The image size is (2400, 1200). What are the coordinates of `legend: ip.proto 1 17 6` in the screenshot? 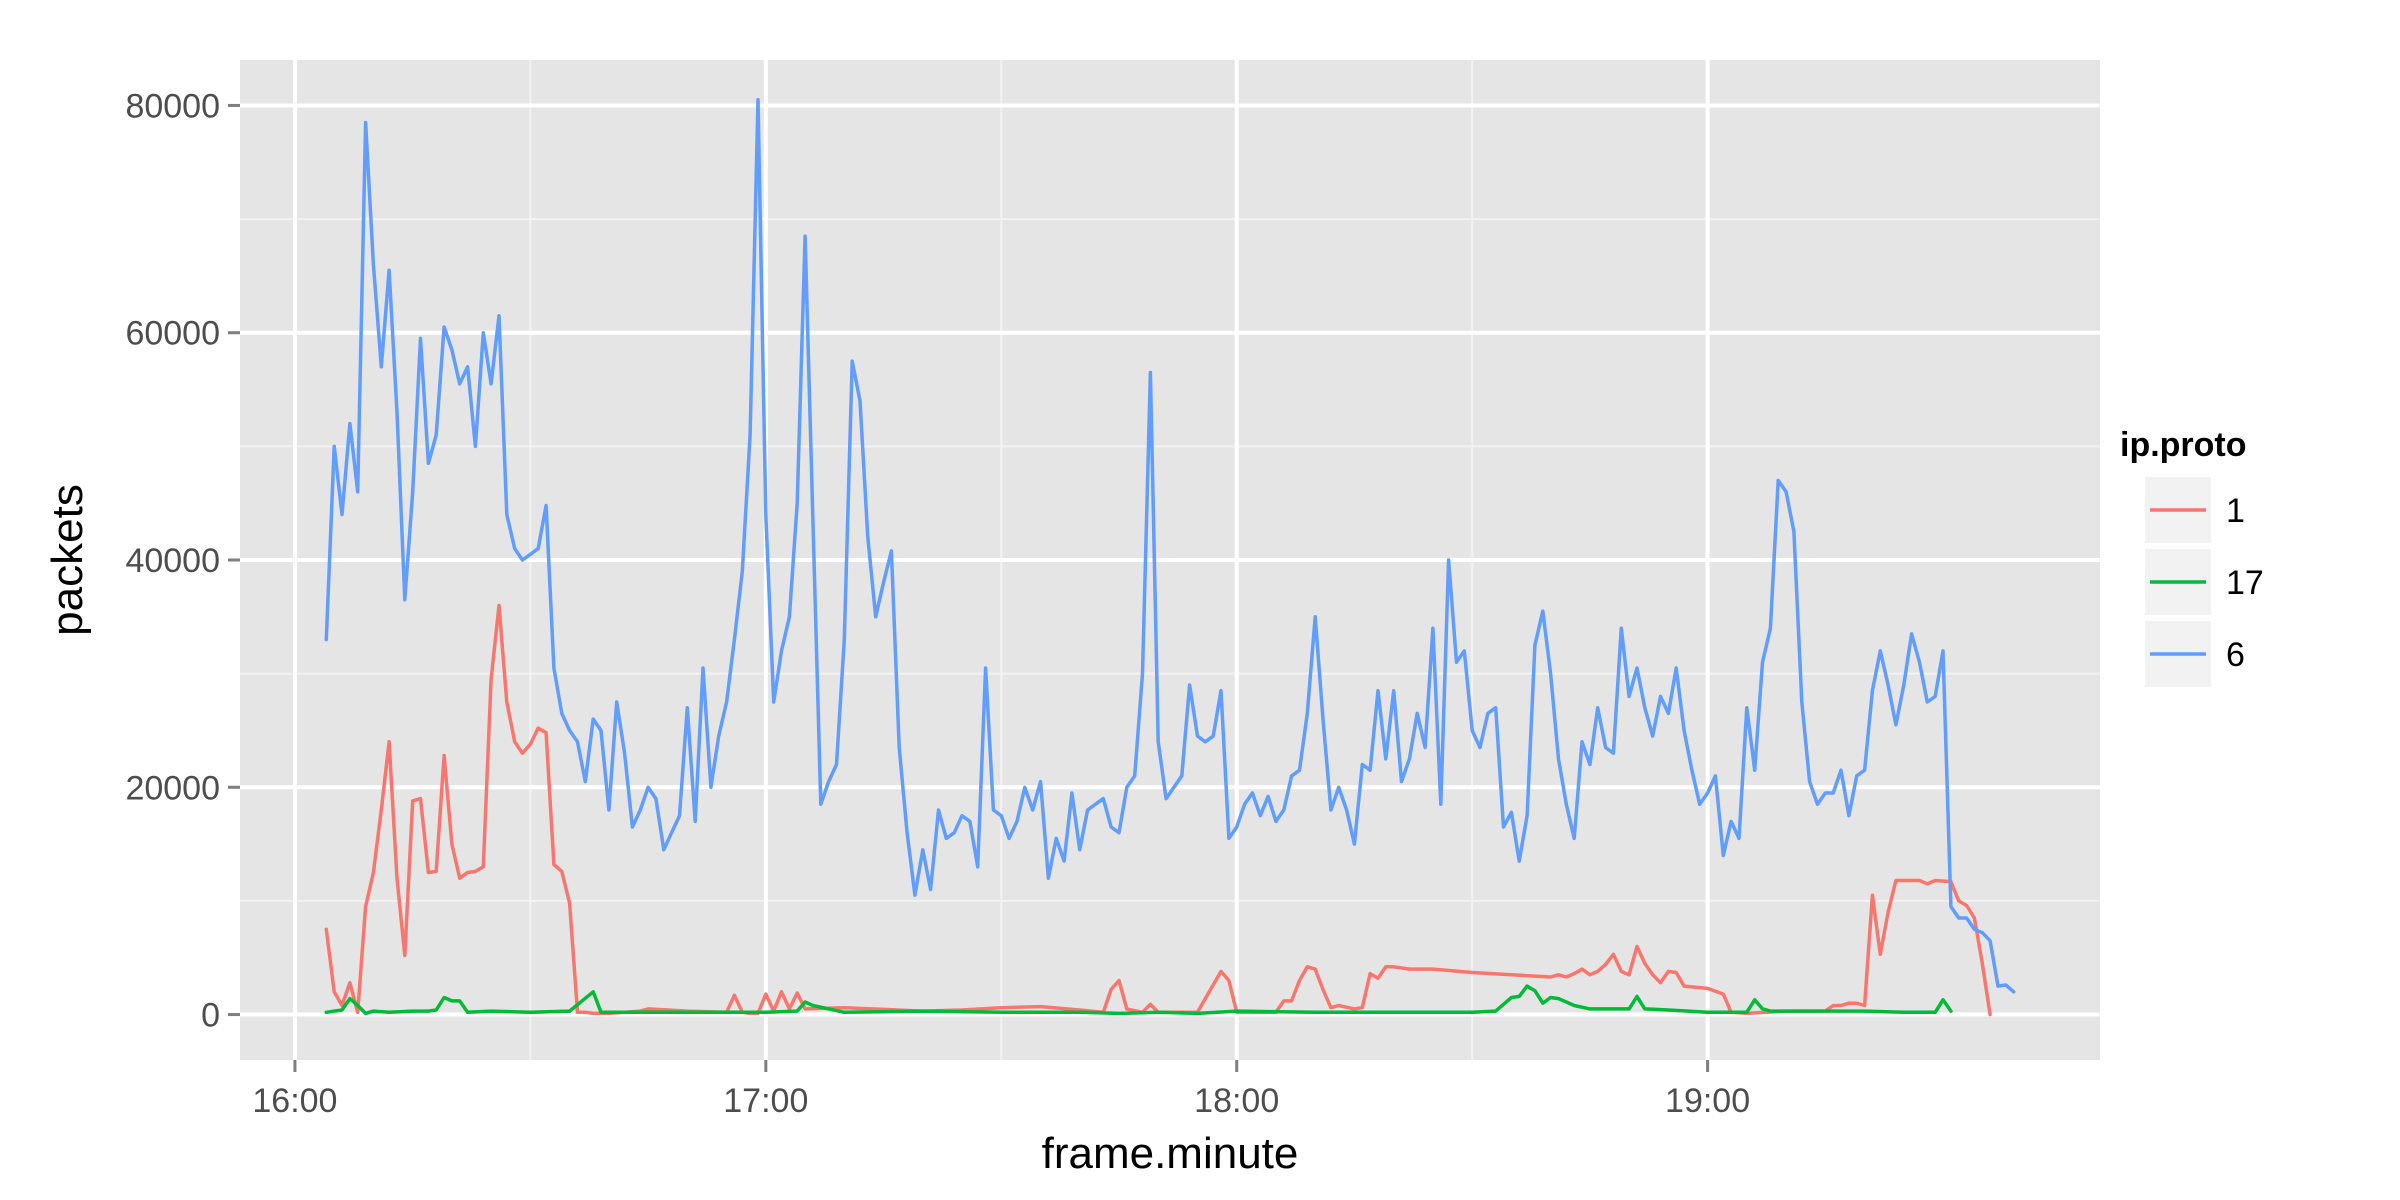 It's located at (2192, 557).